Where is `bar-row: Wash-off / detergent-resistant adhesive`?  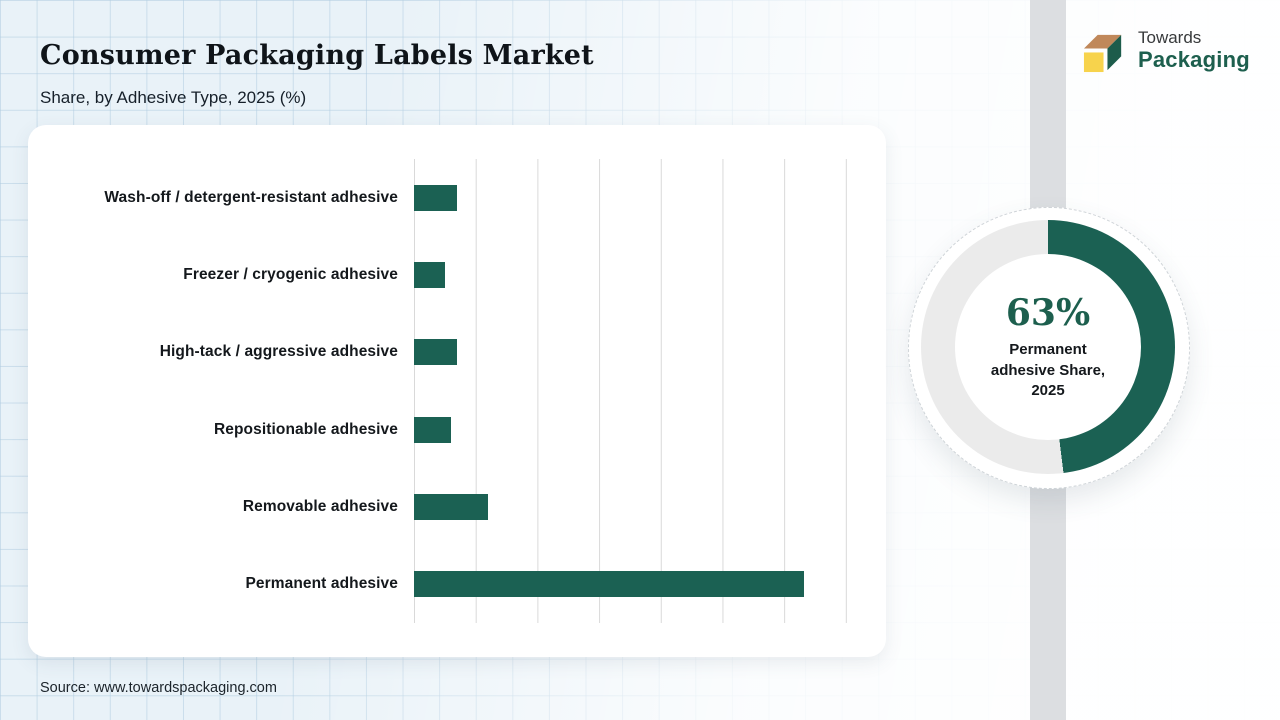 bar-row: Wash-off / detergent-resistant adhesive is located at coordinates (438, 197).